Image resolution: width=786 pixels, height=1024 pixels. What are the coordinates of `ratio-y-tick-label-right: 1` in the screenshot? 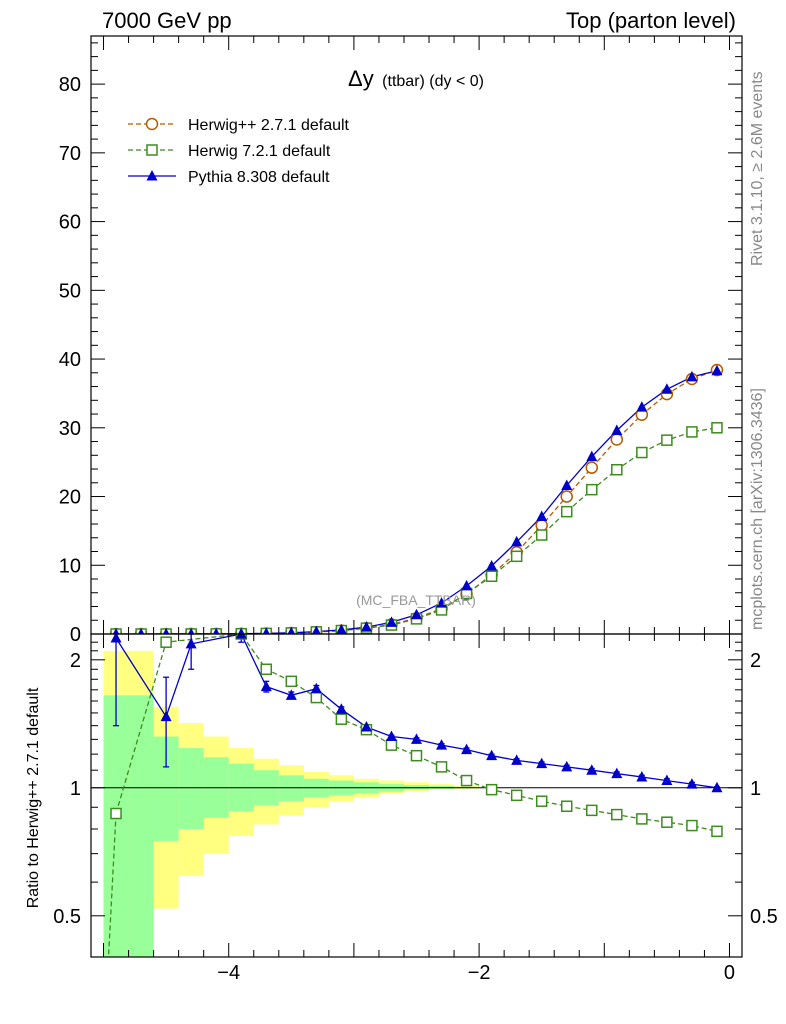 It's located at (755, 789).